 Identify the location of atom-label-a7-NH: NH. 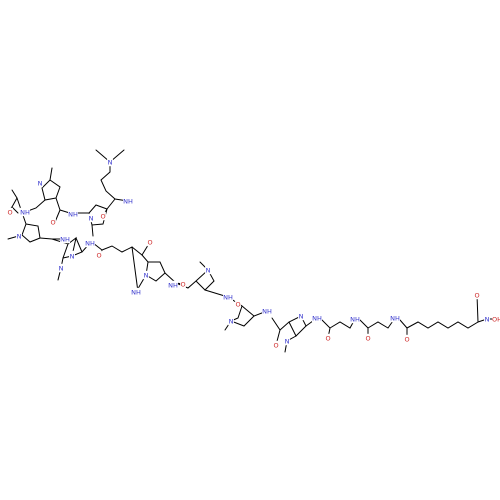
(173, 285).